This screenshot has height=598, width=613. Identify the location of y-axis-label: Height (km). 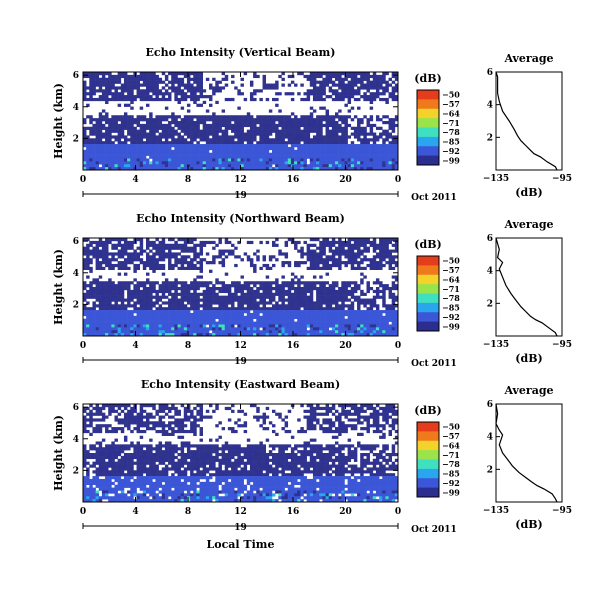
(58, 287).